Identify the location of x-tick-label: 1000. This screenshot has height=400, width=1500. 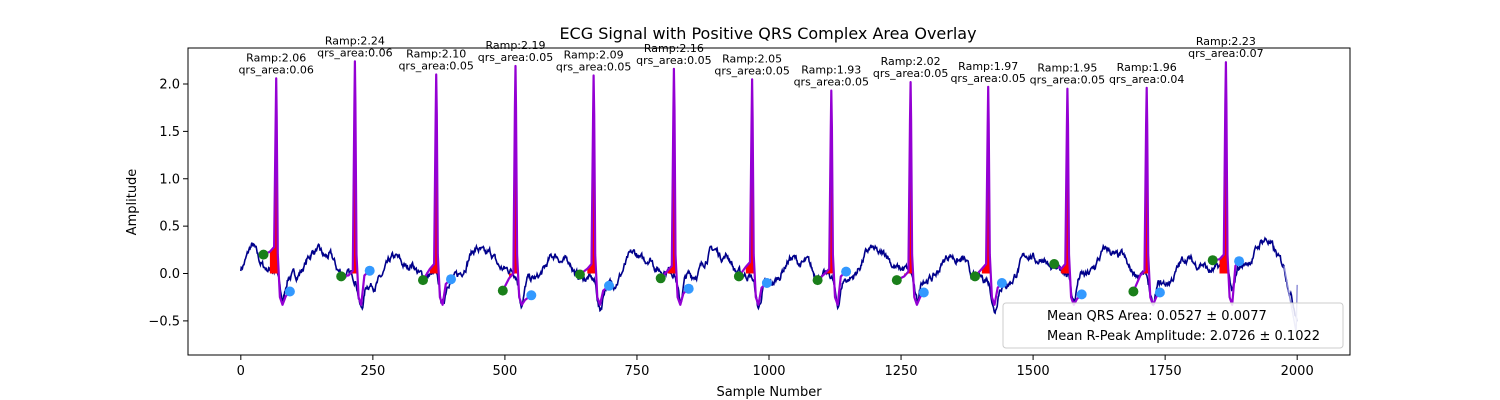
(768, 371).